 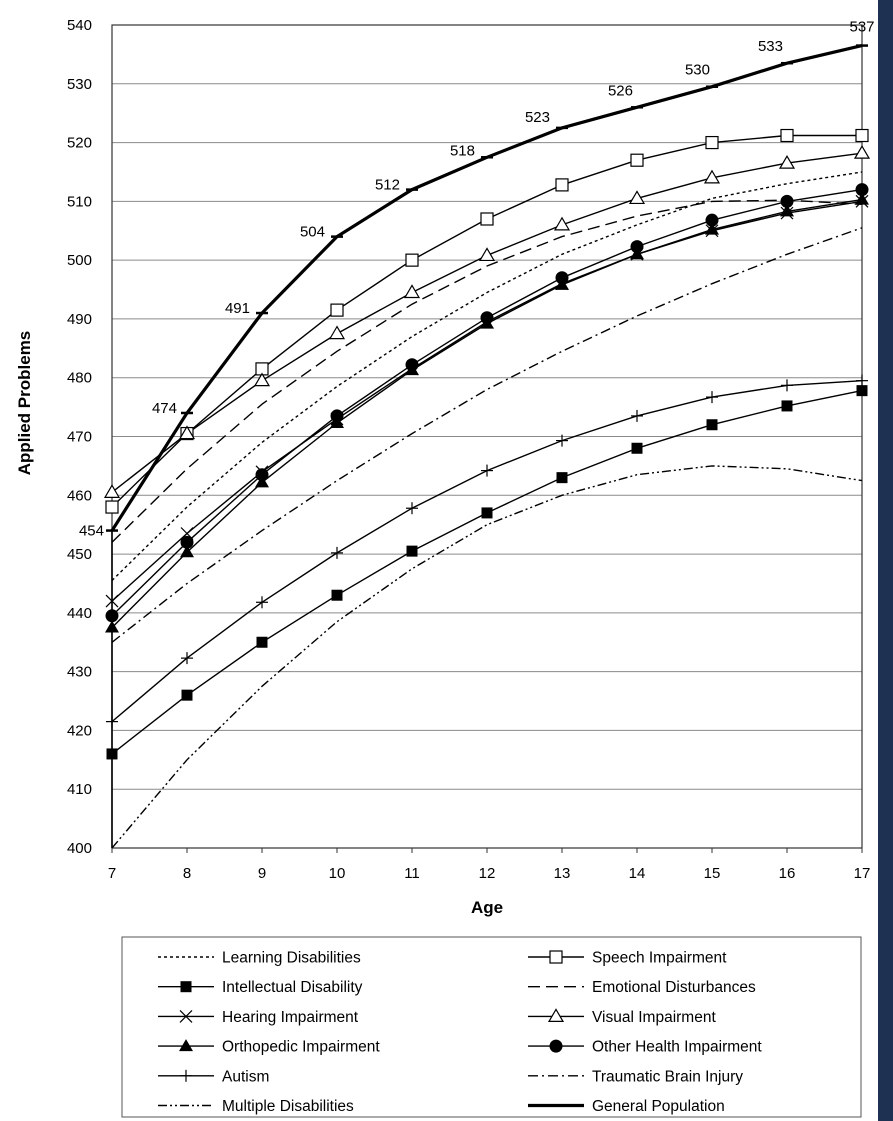 What do you see at coordinates (187, 873) in the screenshot?
I see `x-tick-label: 8` at bounding box center [187, 873].